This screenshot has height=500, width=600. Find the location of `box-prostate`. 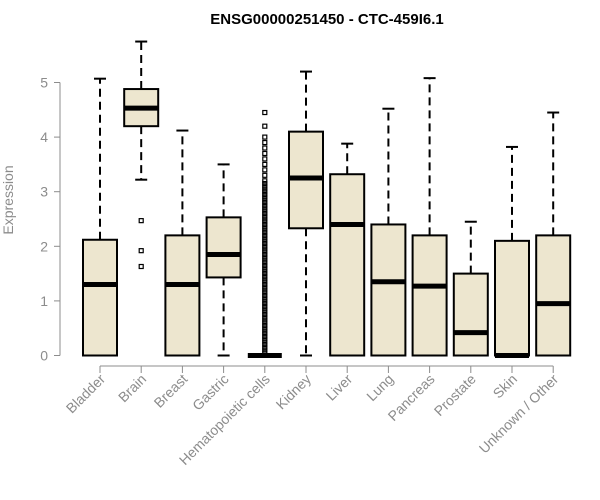

box-prostate is located at coordinates (470, 288).